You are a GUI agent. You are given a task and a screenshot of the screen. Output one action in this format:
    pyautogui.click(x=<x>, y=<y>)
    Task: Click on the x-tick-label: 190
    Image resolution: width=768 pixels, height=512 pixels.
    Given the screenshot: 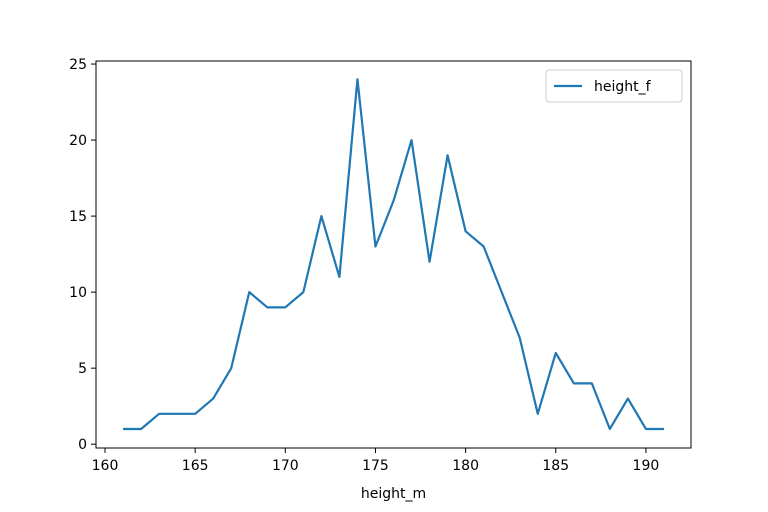 What is the action you would take?
    pyautogui.click(x=646, y=466)
    